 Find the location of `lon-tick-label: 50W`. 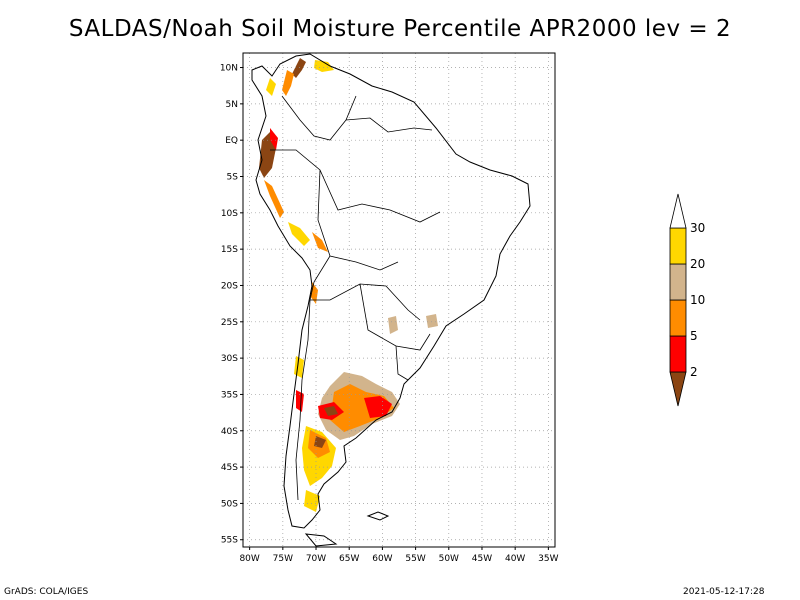

lon-tick-label: 50W is located at coordinates (449, 559).